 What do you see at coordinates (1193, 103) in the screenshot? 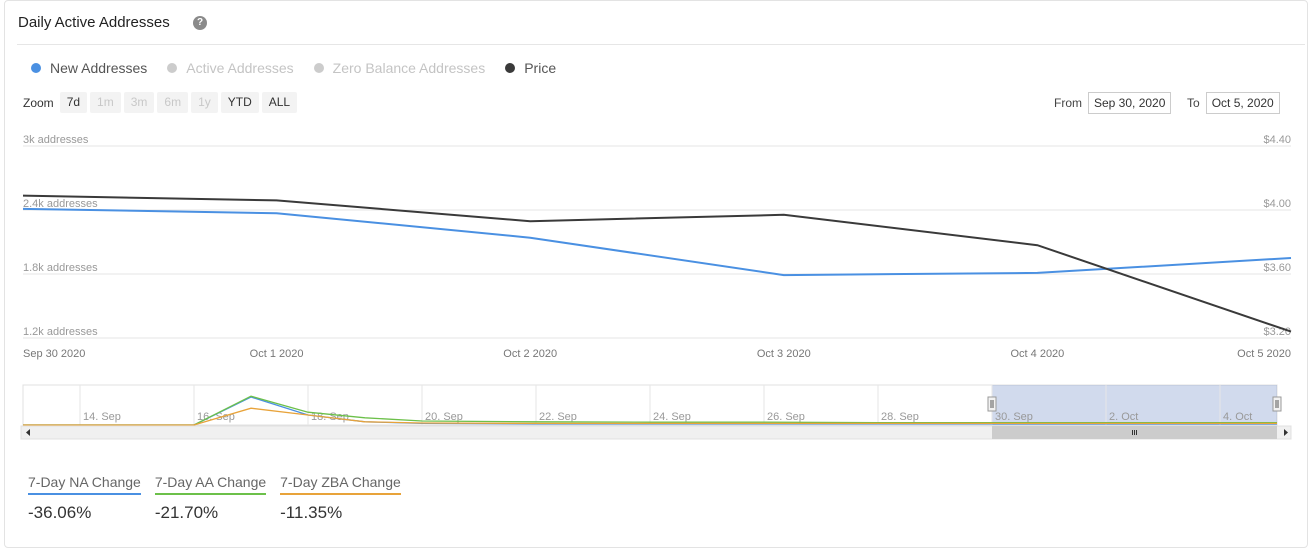
I see `to-label: To` at bounding box center [1193, 103].